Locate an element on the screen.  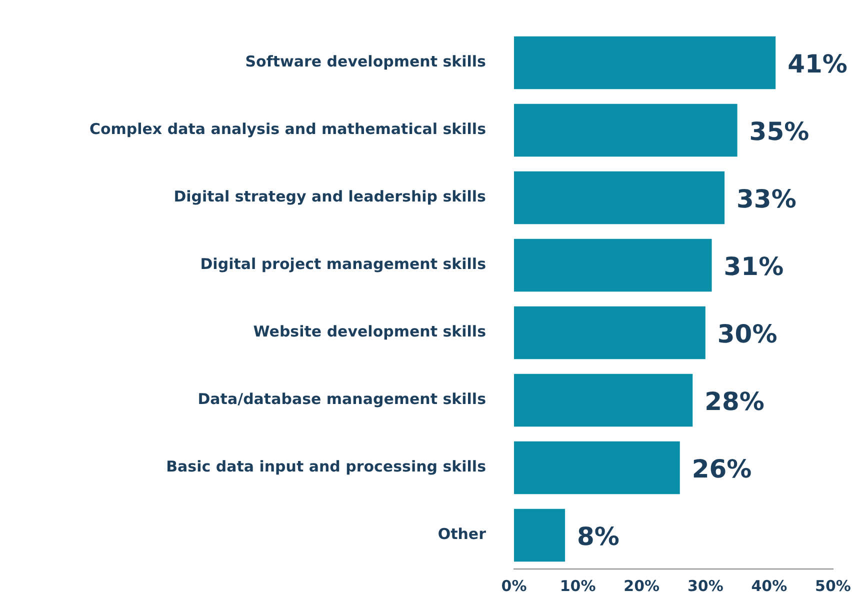
y-tick-label: Basic data input and processing skills is located at coordinates (326, 467).